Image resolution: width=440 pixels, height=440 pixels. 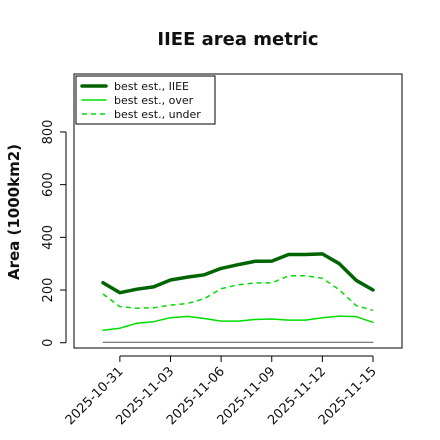 I want to click on y-tick-label: 0, so click(x=48, y=343).